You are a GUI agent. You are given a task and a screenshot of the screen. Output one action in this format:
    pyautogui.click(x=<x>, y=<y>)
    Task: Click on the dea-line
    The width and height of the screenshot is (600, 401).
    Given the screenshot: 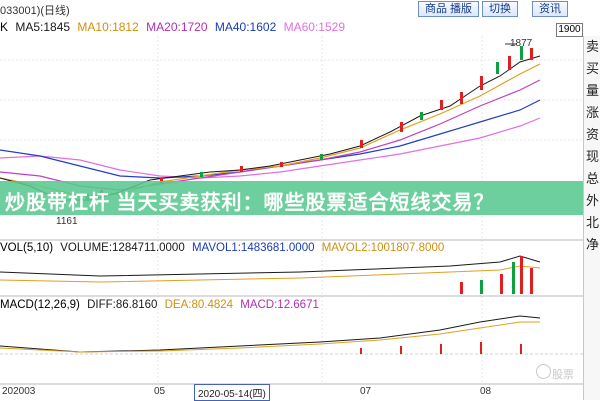 What is the action you would take?
    pyautogui.click(x=270, y=337)
    